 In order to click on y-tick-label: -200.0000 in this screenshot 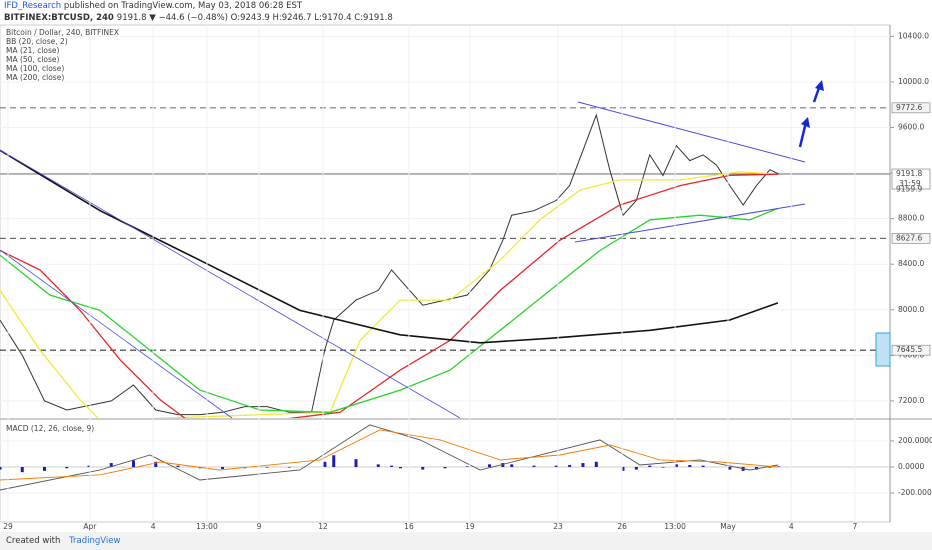, I will do `click(915, 492)`.